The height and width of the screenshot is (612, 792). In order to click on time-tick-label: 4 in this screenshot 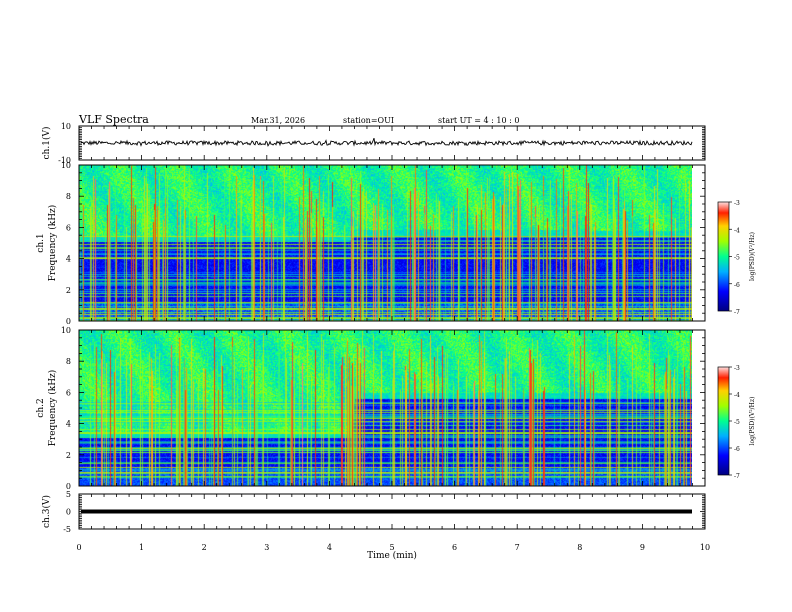, I will do `click(329, 547)`.